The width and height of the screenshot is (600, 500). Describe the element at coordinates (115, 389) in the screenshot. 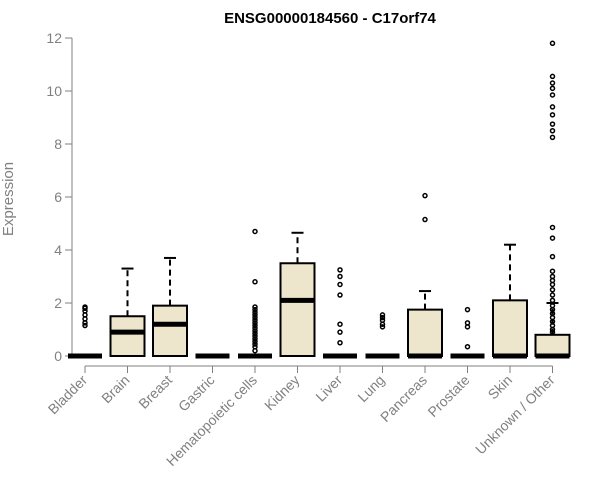

I see `x-tick-label: Brain` at that location.